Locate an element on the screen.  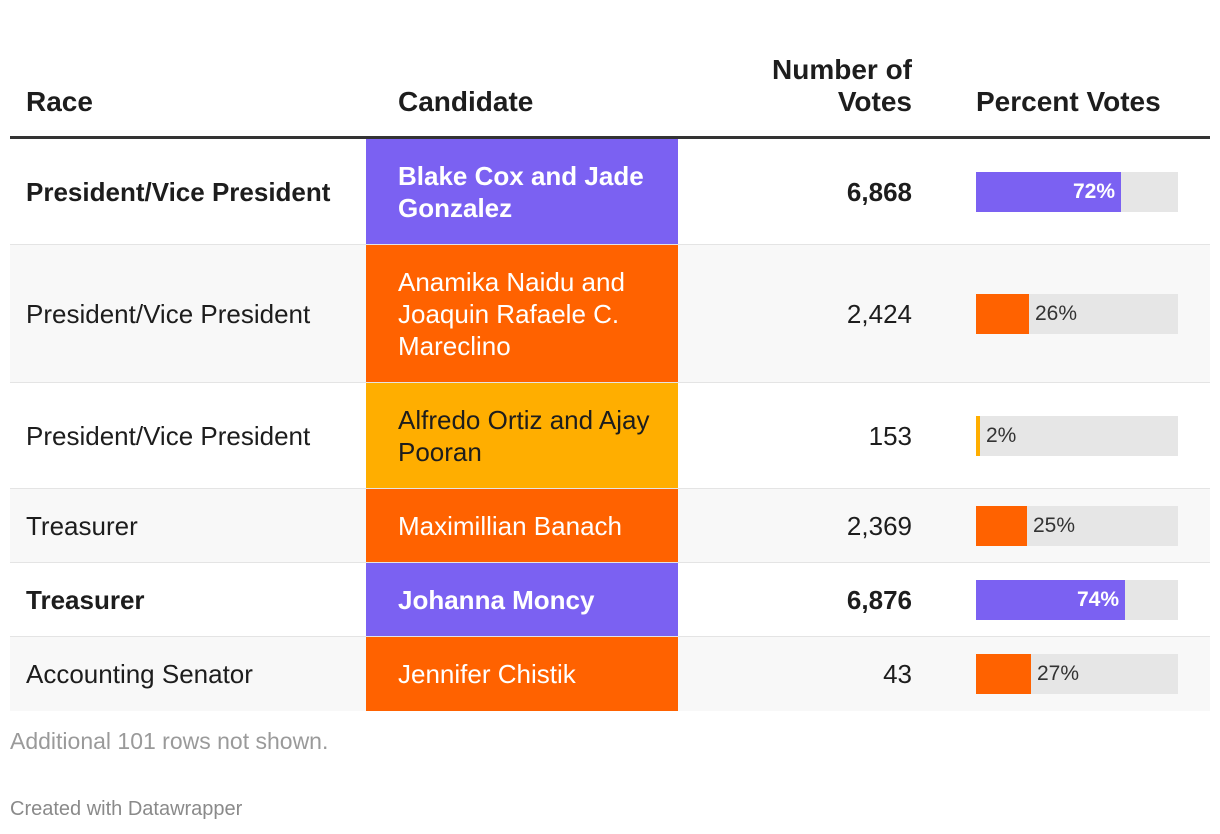
votes-cell: 153 is located at coordinates (890, 435).